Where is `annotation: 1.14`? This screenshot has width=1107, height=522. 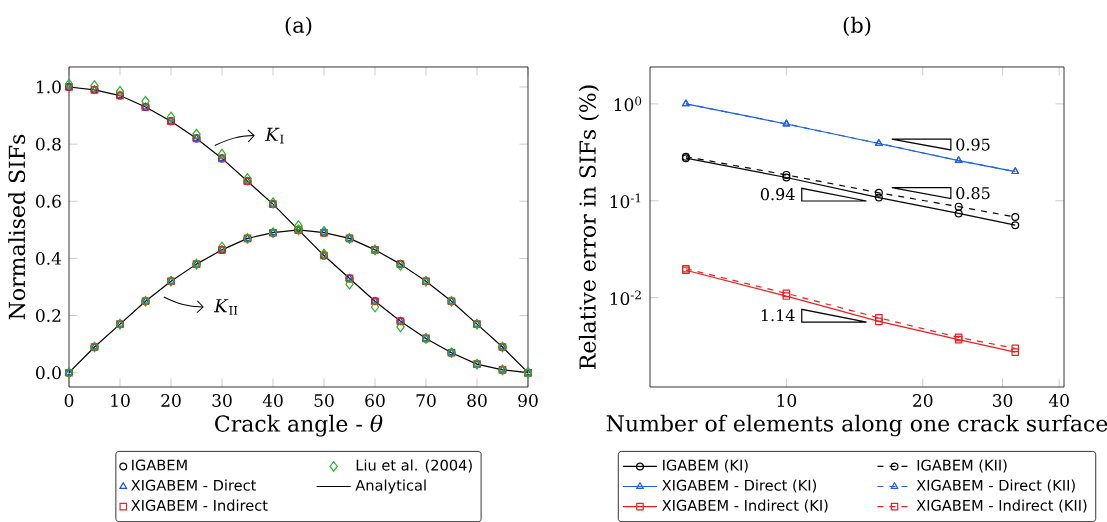 annotation: 1.14 is located at coordinates (778, 315).